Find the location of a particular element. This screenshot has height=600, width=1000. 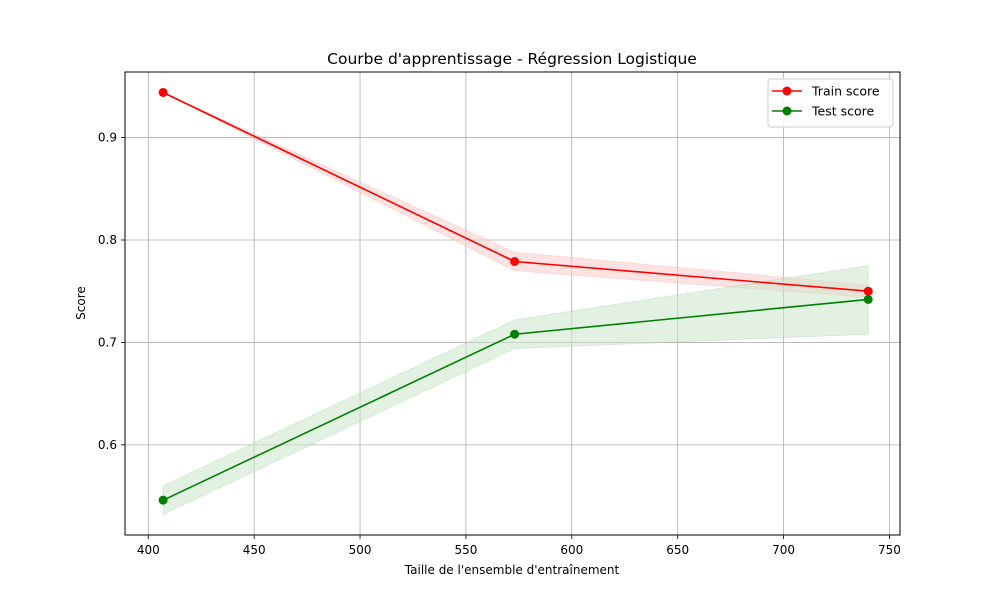

x-axis-label: Taille de l'ensemble d'entraînement is located at coordinates (512, 570).